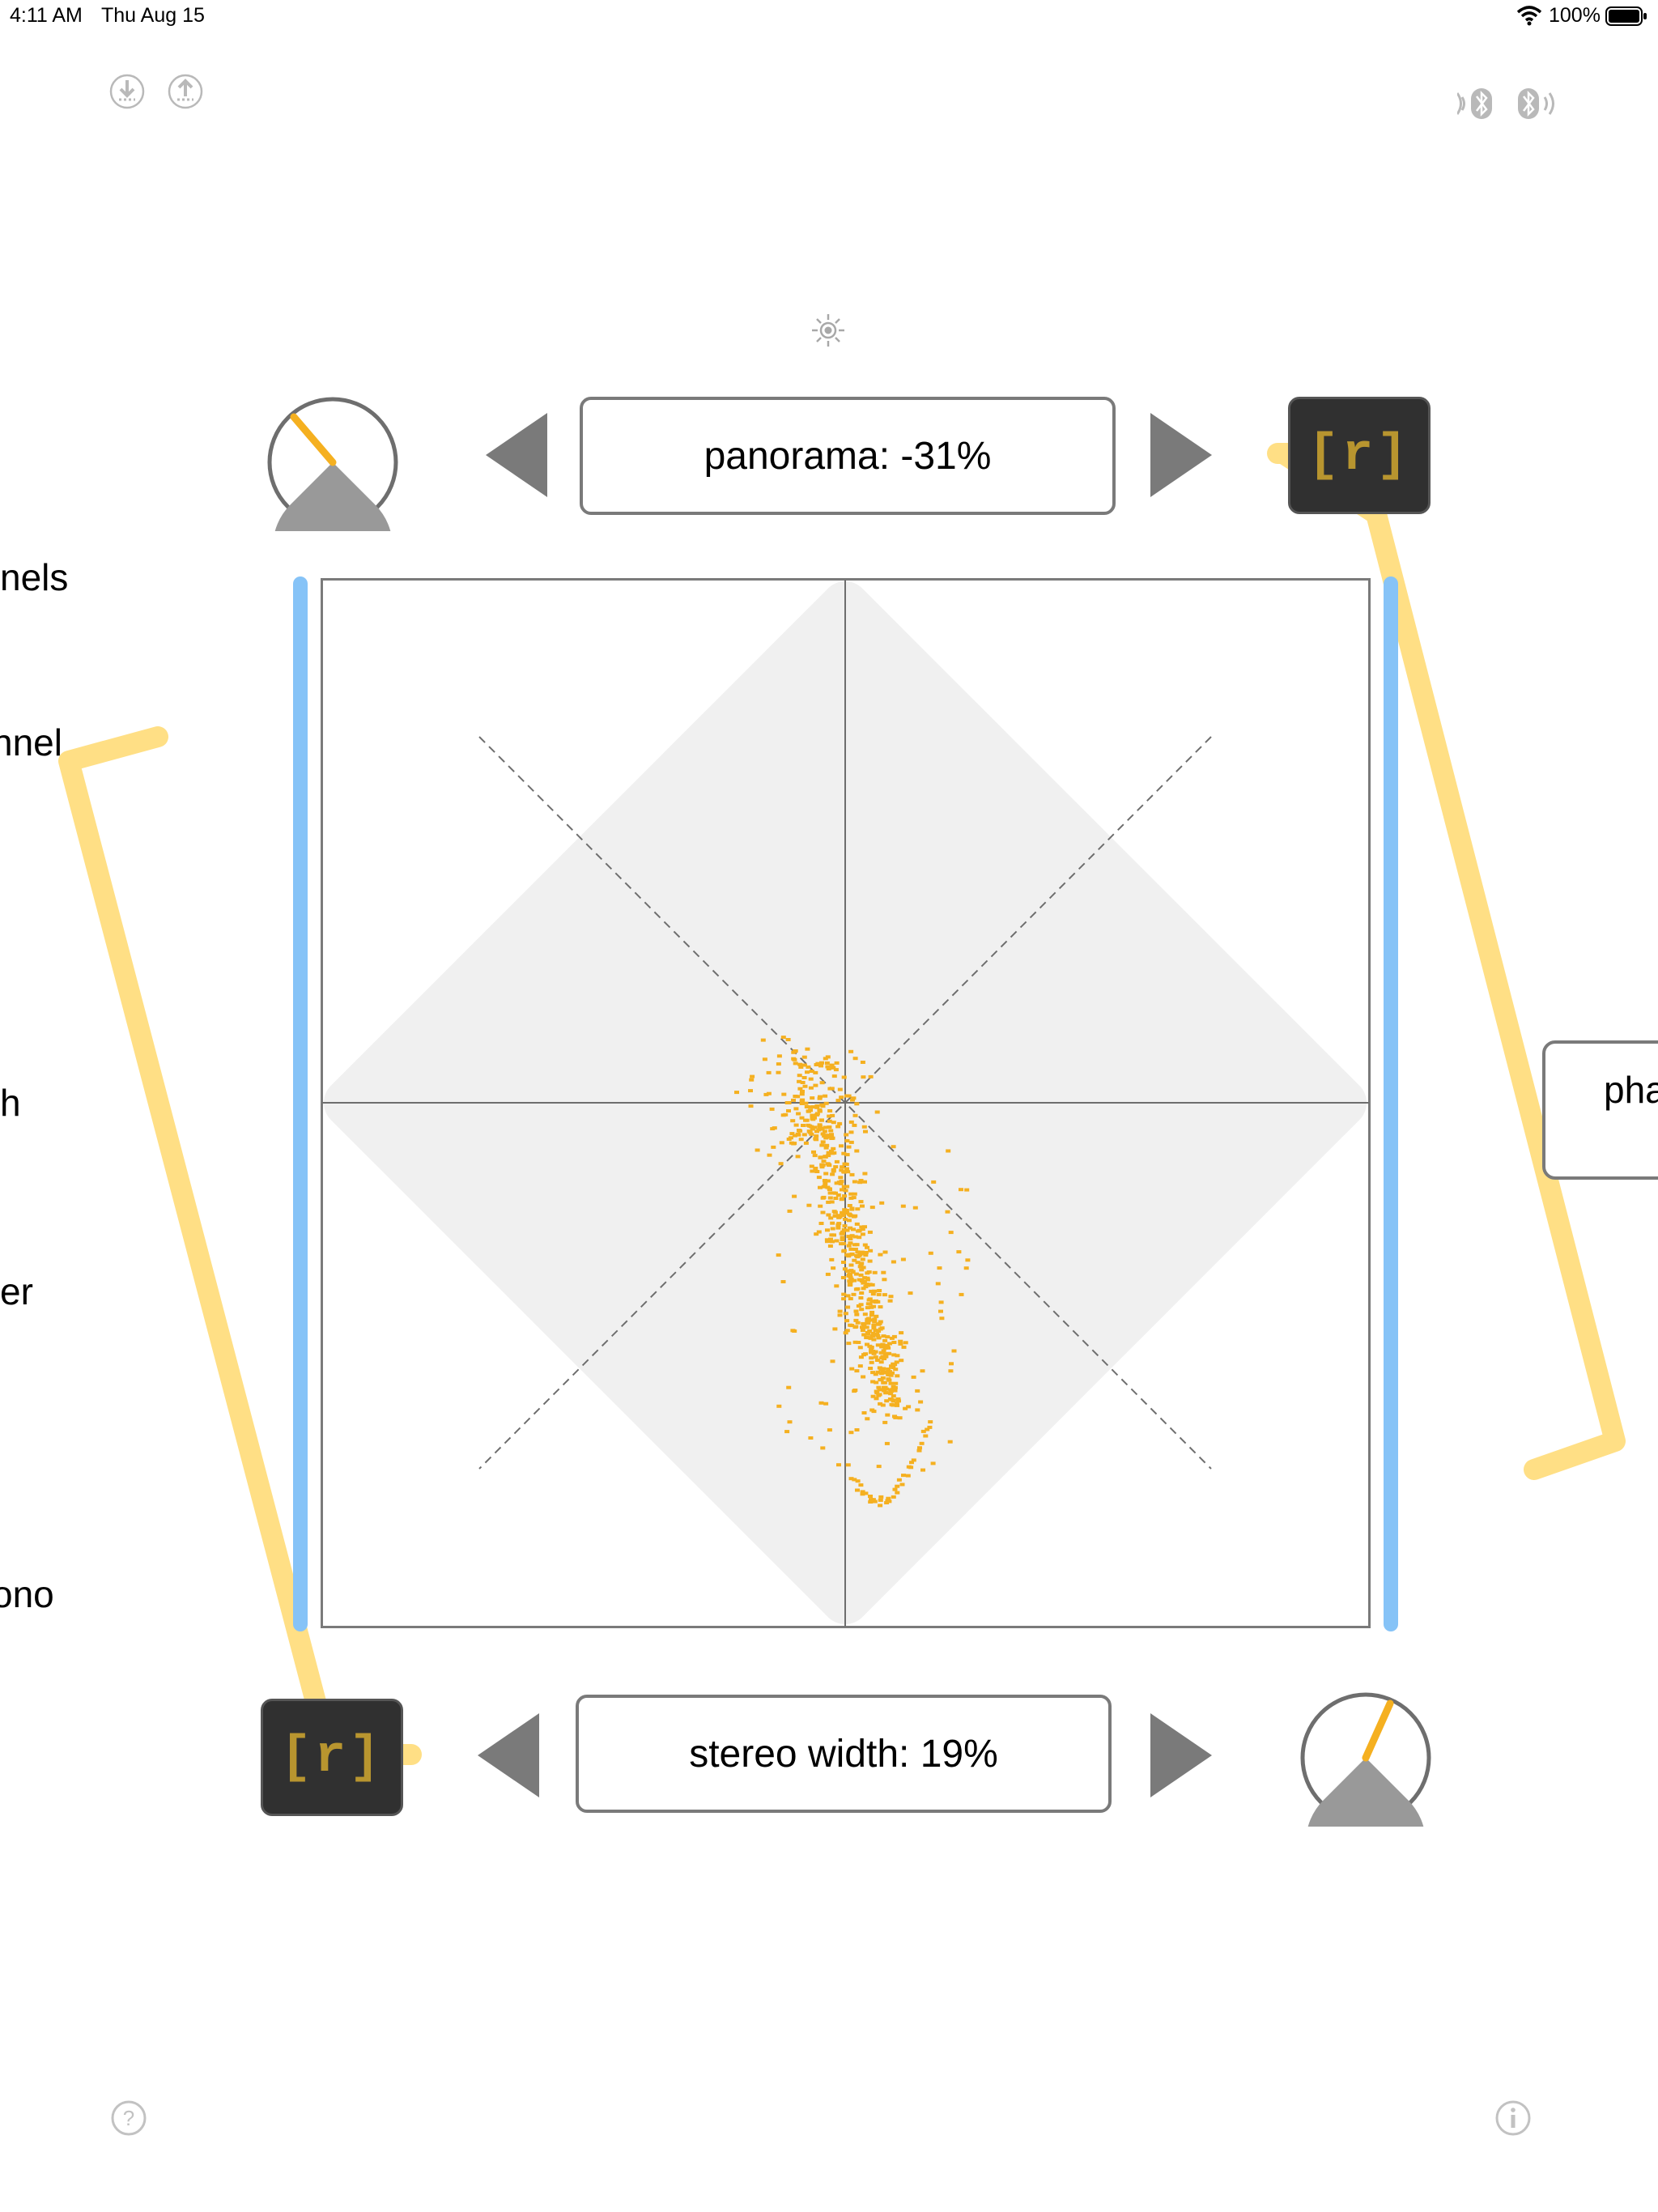 The height and width of the screenshot is (2212, 1658). I want to click on panorama-reset-button: [r], so click(1359, 455).